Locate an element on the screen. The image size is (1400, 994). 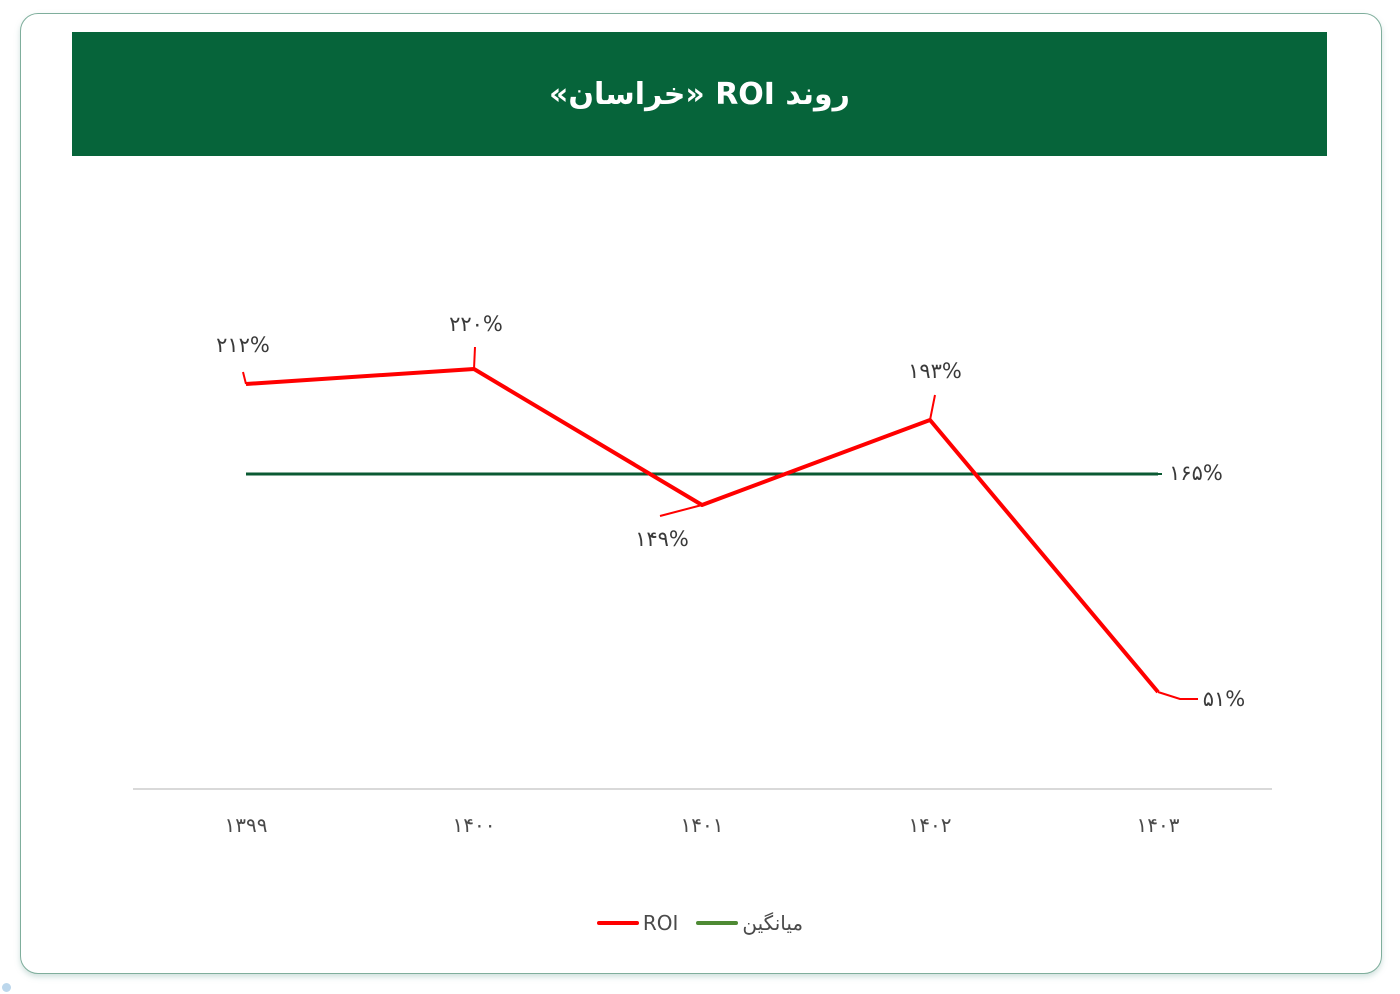
legend-item-average: میانگین is located at coordinates (749, 923).